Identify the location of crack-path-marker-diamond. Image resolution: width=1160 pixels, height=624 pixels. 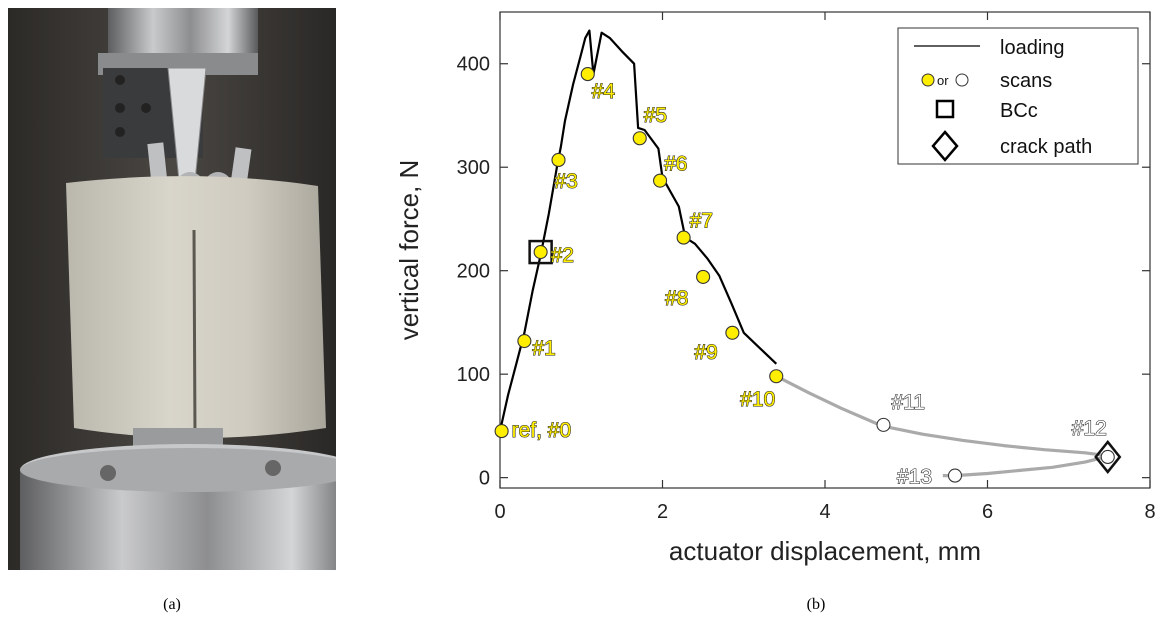
(1108, 456).